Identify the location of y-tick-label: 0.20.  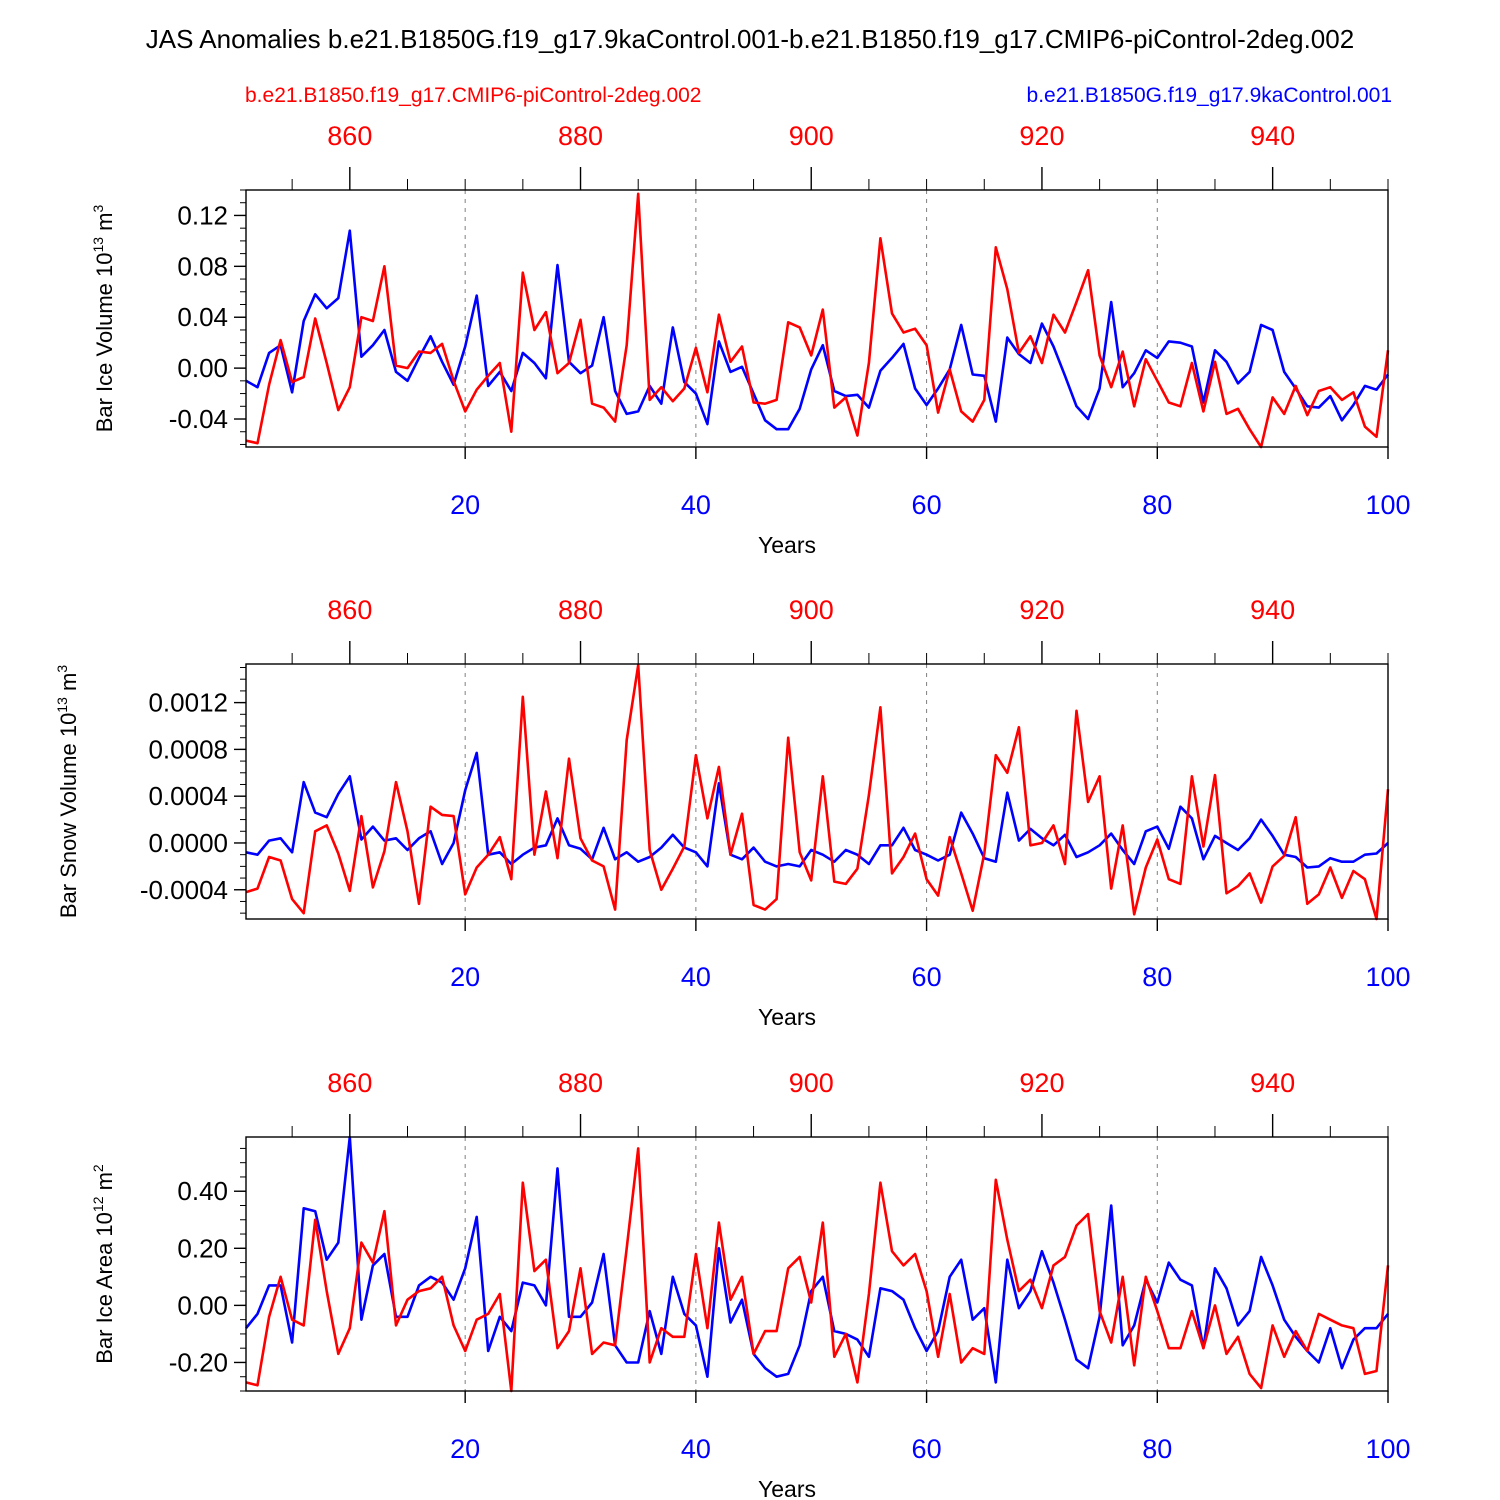
(202, 1248).